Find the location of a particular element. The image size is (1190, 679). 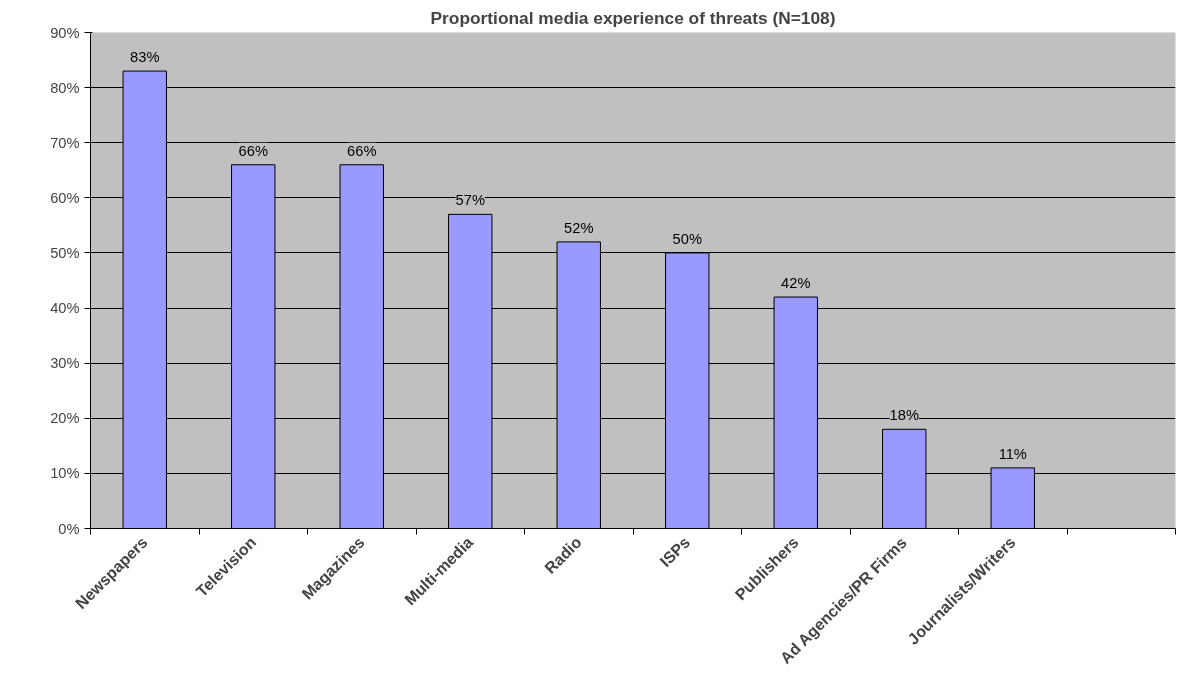

y-tick-label: 90% is located at coordinates (65, 32).